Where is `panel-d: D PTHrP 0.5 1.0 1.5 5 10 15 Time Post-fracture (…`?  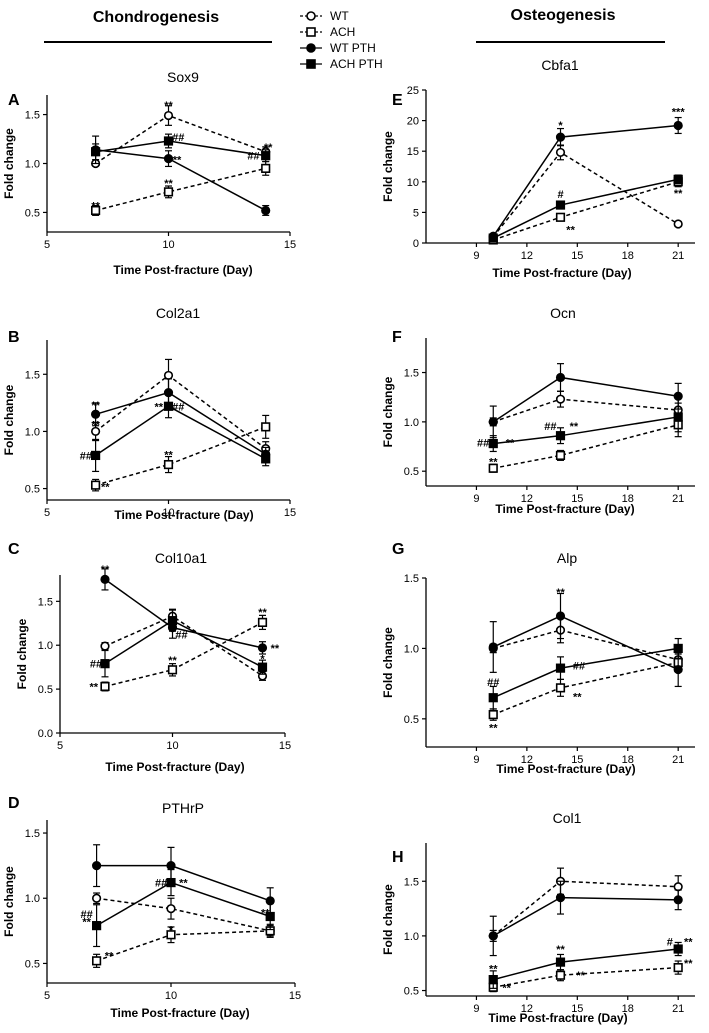
panel-d: D PTHrP 0.5 1.0 1.5 5 10 15 Time Post-fracture (… is located at coordinates (151, 907).